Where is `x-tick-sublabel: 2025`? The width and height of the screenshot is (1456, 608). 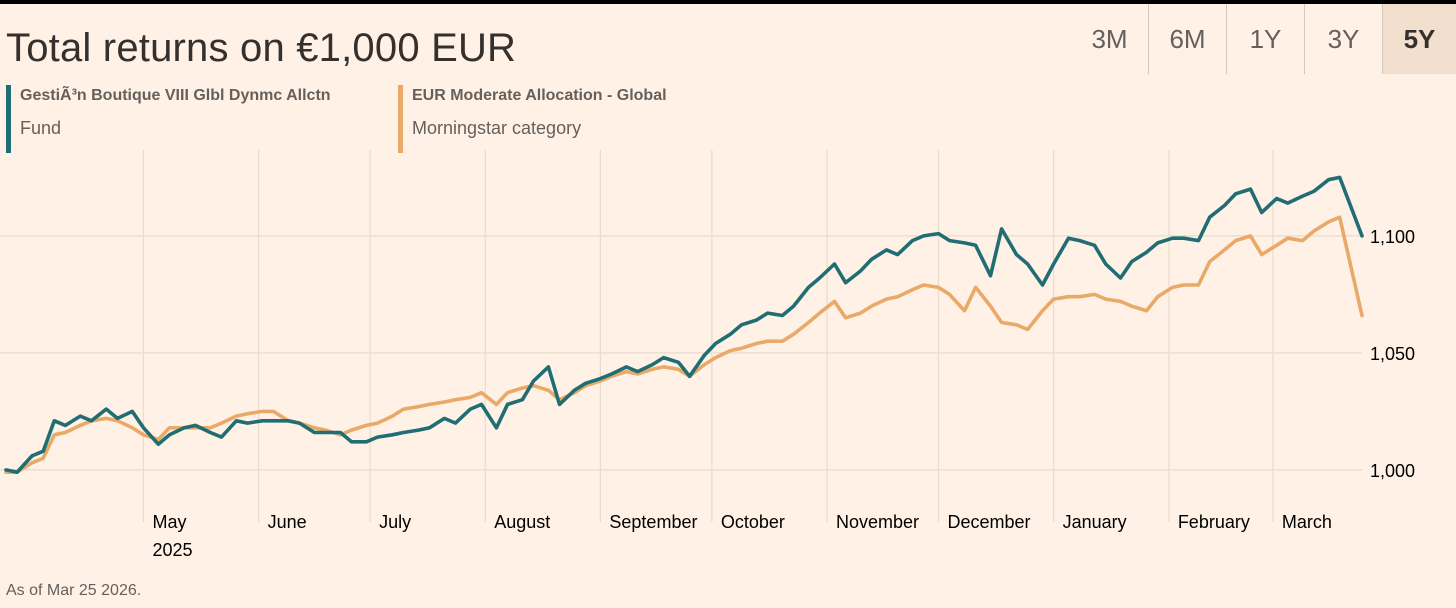
x-tick-sublabel: 2025 is located at coordinates (172, 550).